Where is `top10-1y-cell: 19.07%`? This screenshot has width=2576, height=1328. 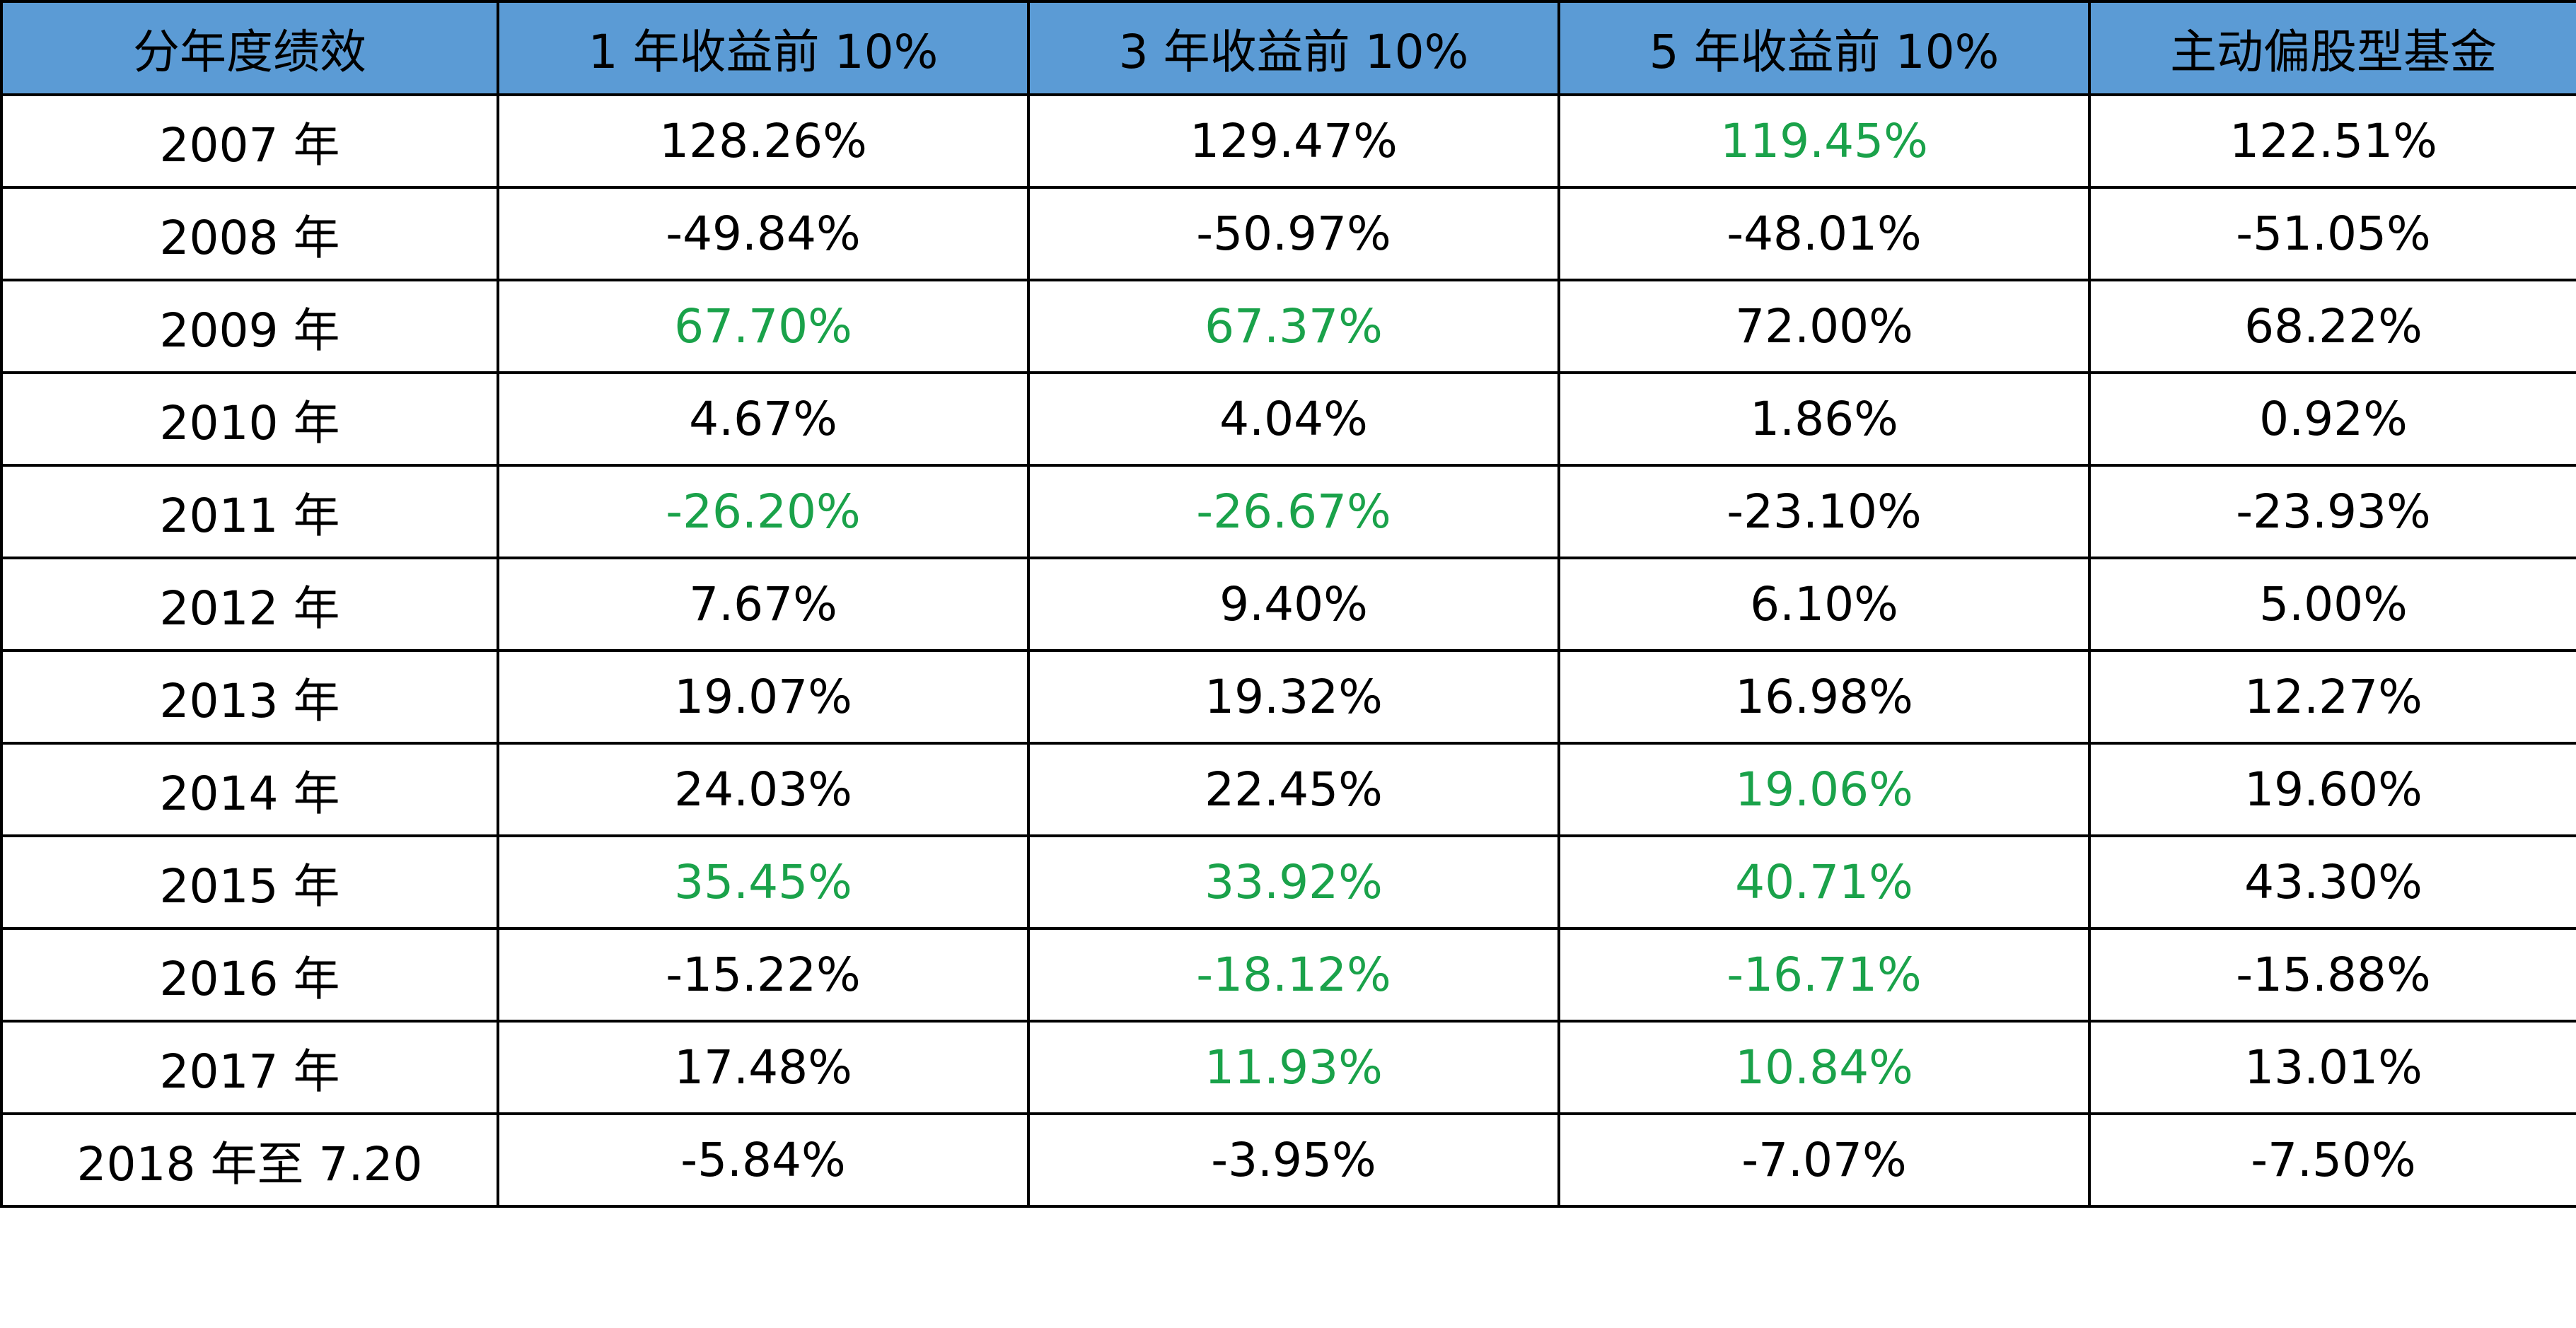 top10-1y-cell: 19.07% is located at coordinates (763, 697).